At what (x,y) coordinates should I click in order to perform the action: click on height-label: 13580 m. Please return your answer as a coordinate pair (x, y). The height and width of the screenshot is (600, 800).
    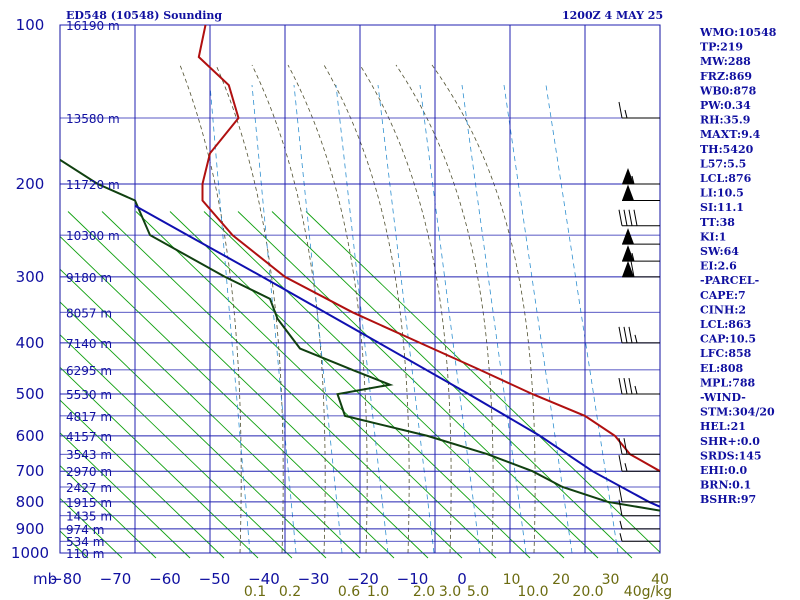
    Looking at the image, I should click on (93, 119).